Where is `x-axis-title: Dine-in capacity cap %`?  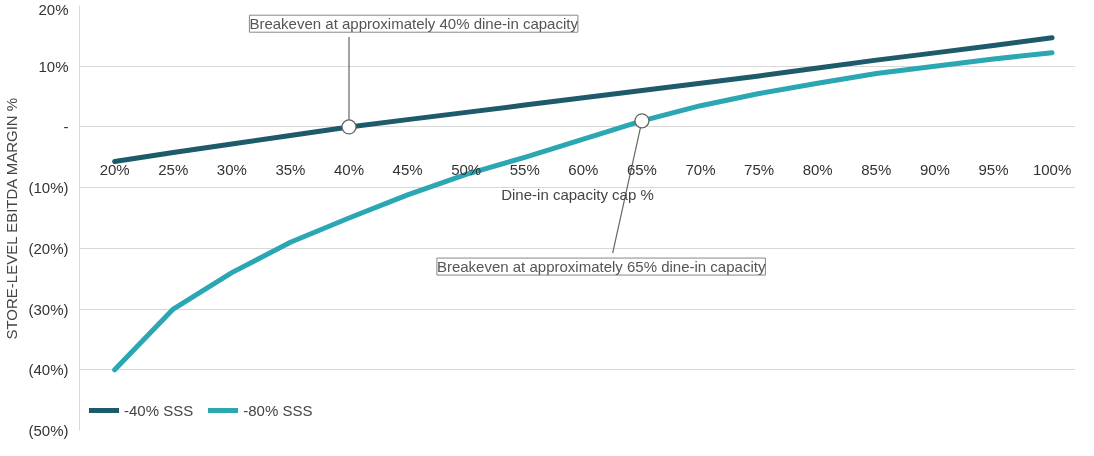
x-axis-title: Dine-in capacity cap % is located at coordinates (577, 194).